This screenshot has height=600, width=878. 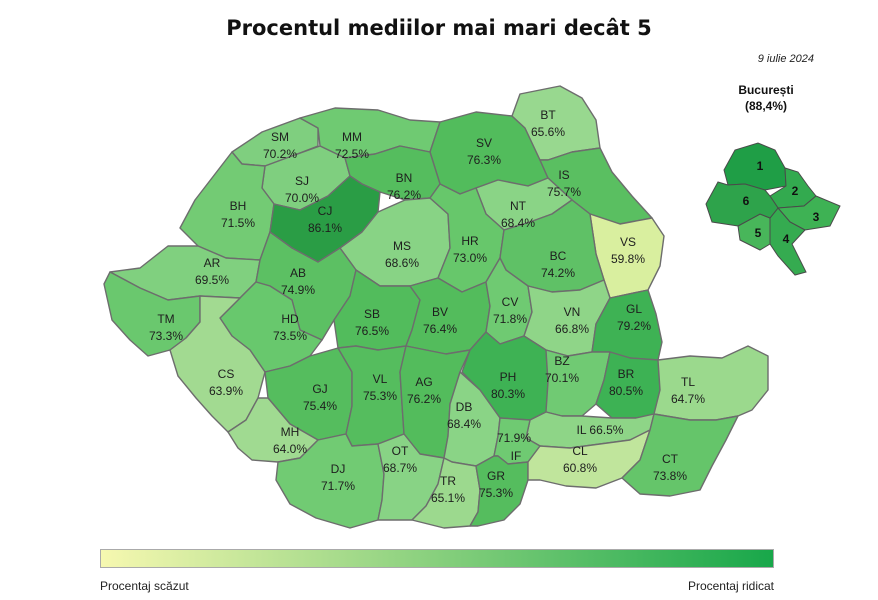 What do you see at coordinates (226, 382) in the screenshot?
I see `county-label-CS: CS 63.9%` at bounding box center [226, 382].